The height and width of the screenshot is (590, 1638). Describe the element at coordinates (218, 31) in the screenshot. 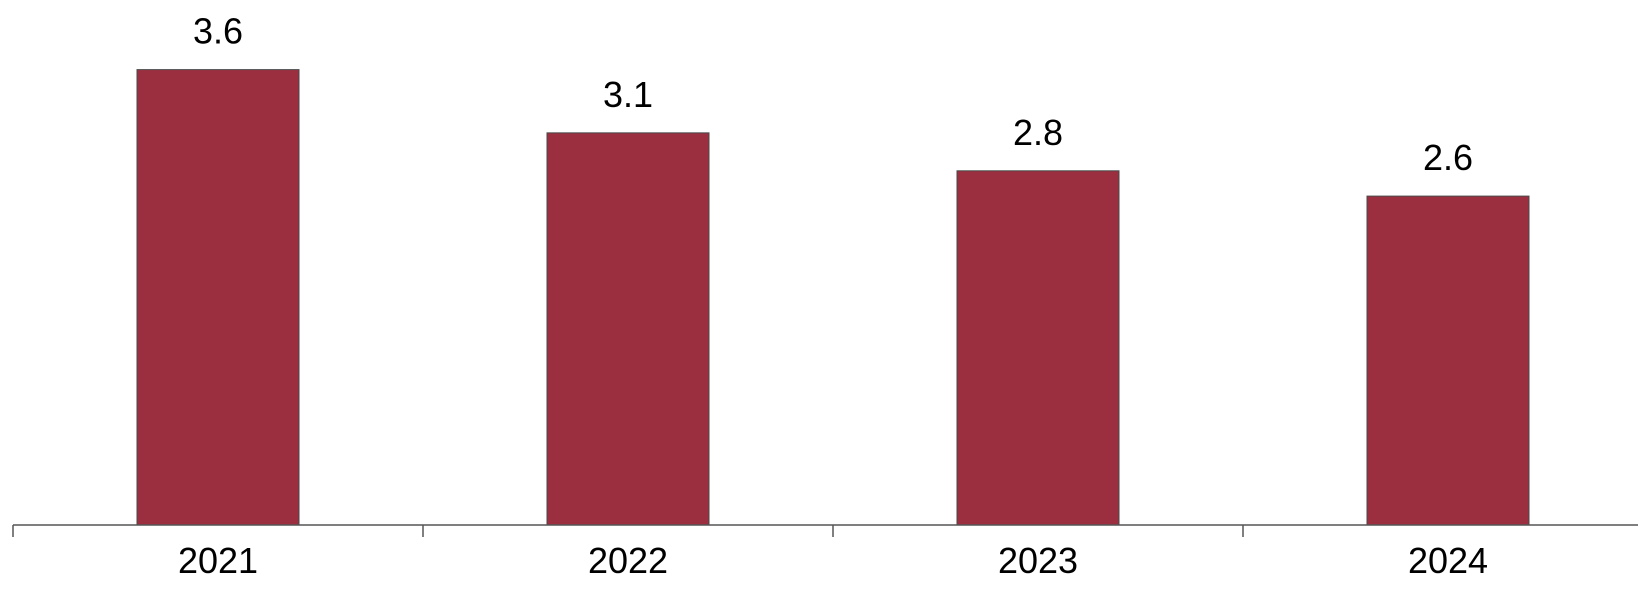

I see `data-label-2021: 3.6` at that location.